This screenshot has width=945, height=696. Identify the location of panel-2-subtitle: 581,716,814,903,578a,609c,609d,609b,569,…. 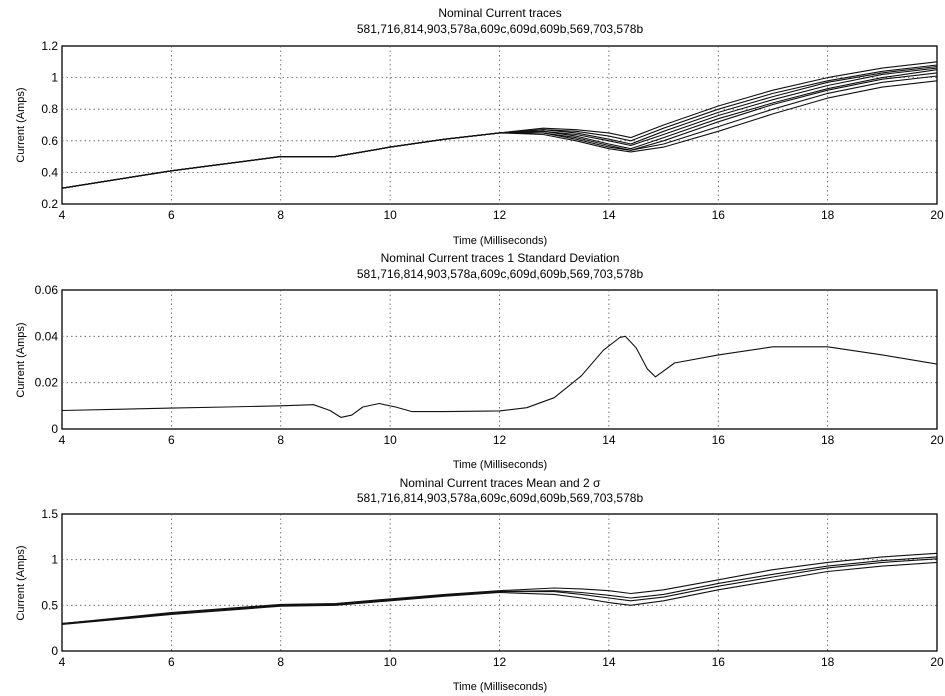
(500, 274).